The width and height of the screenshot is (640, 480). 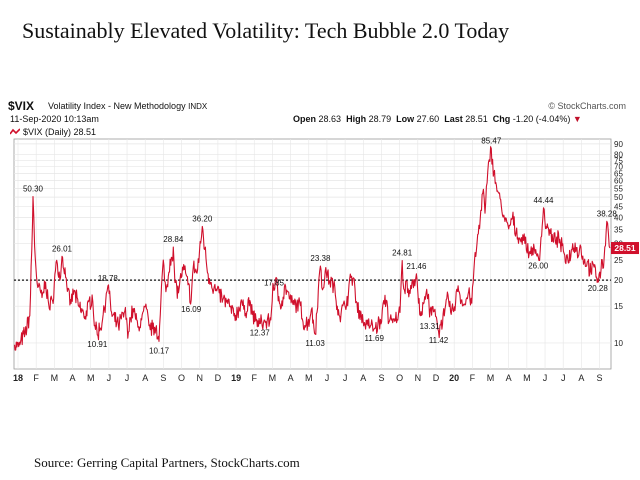 I want to click on instrument-name-text: Volatility Index - New Methodology, so click(x=117, y=106).